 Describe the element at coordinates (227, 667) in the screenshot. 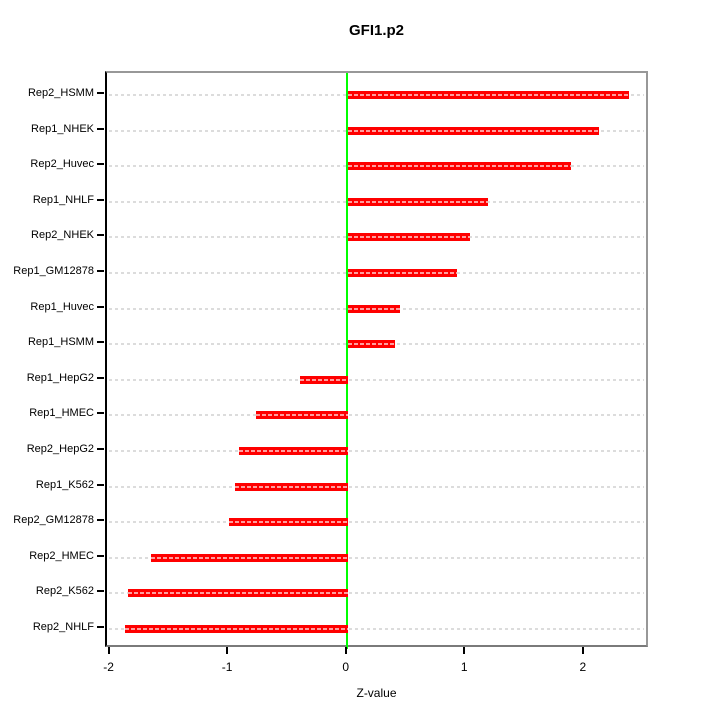

I see `x-axis-tick-label: -1` at that location.